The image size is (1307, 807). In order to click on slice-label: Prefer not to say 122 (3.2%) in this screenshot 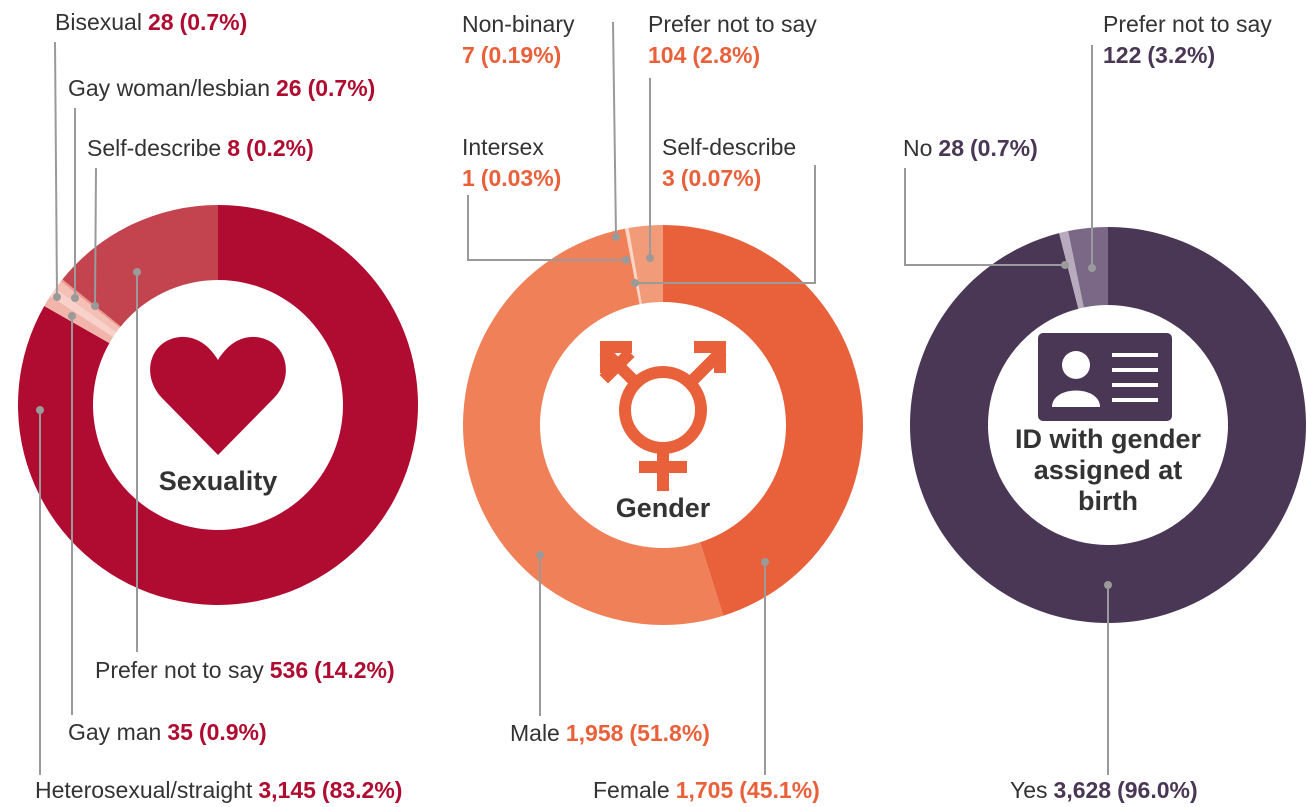, I will do `click(1187, 39)`.